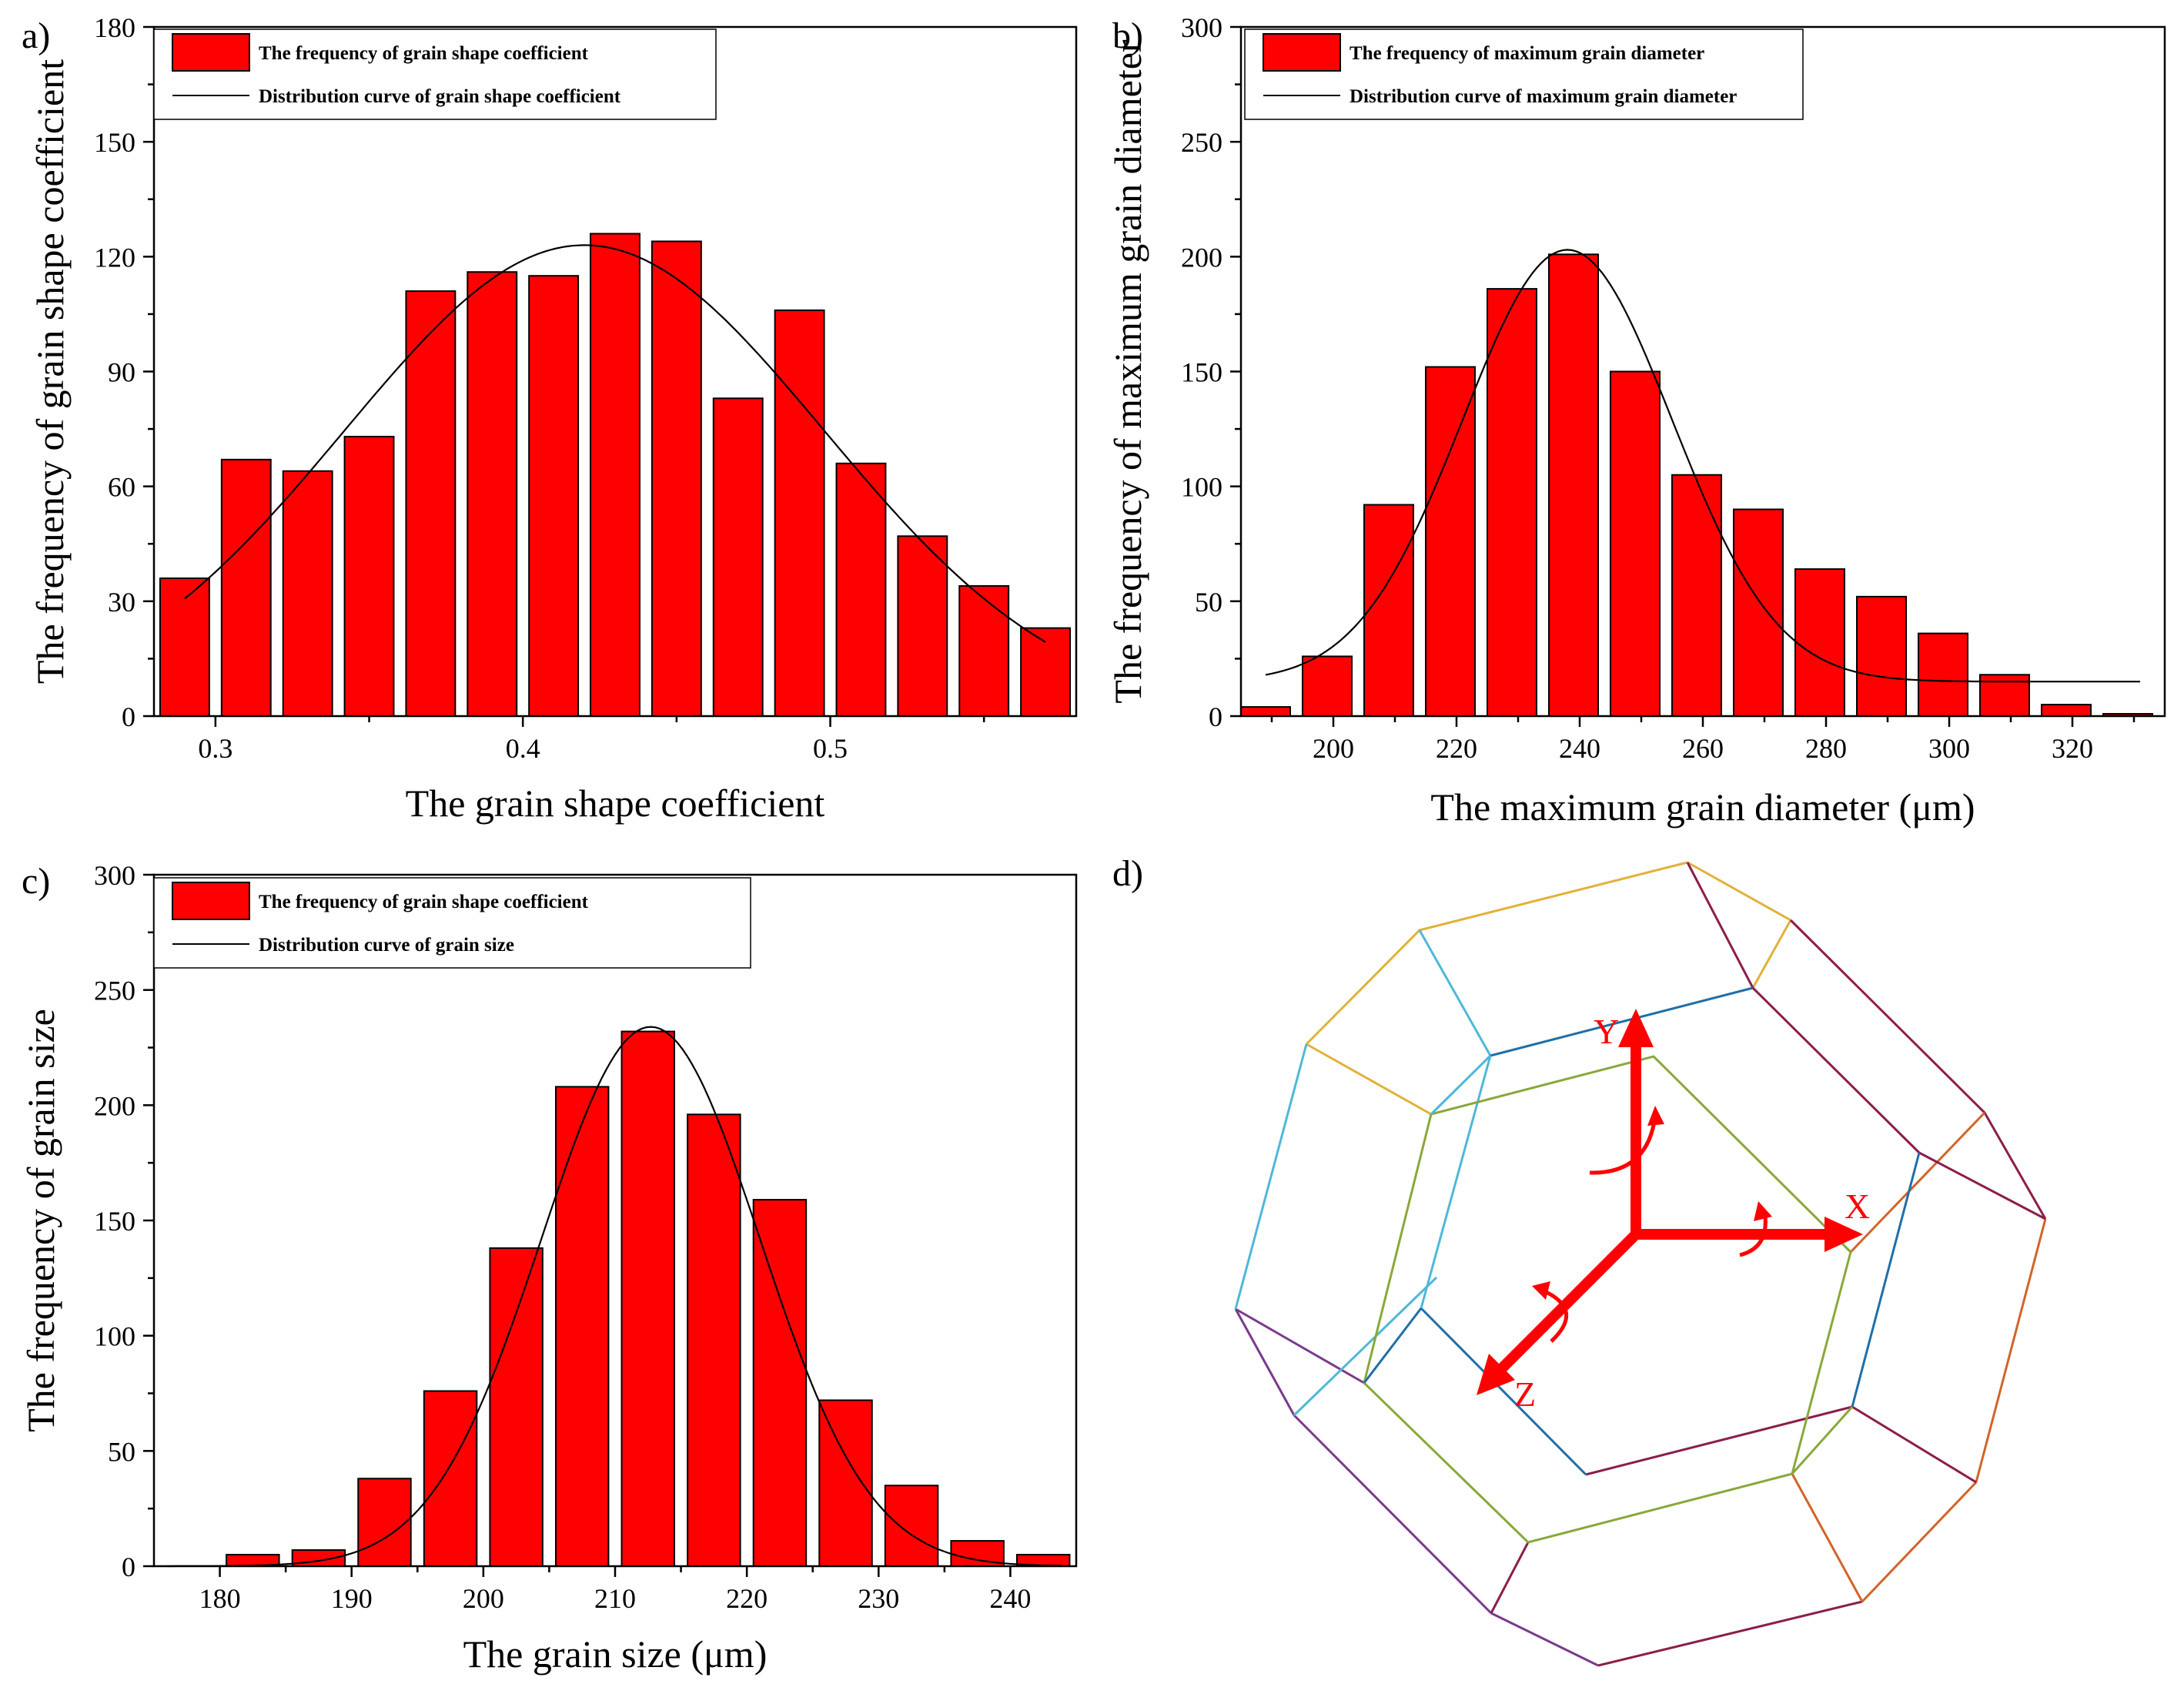  I want to click on x-tick-label: 0.5, so click(830, 748).